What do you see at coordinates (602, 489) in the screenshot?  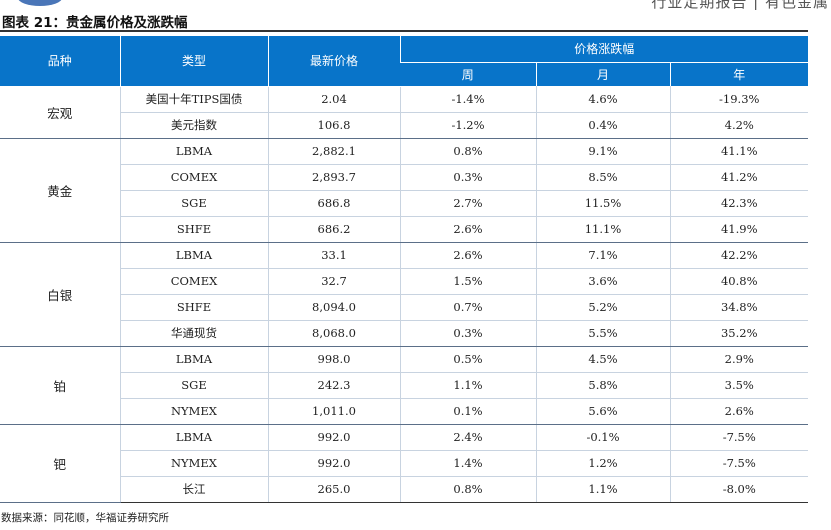 I see `month-change-cell: 1.1%` at bounding box center [602, 489].